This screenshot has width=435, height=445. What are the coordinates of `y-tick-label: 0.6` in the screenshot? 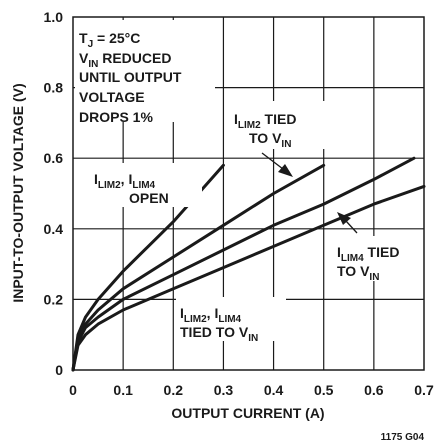 It's located at (54, 158).